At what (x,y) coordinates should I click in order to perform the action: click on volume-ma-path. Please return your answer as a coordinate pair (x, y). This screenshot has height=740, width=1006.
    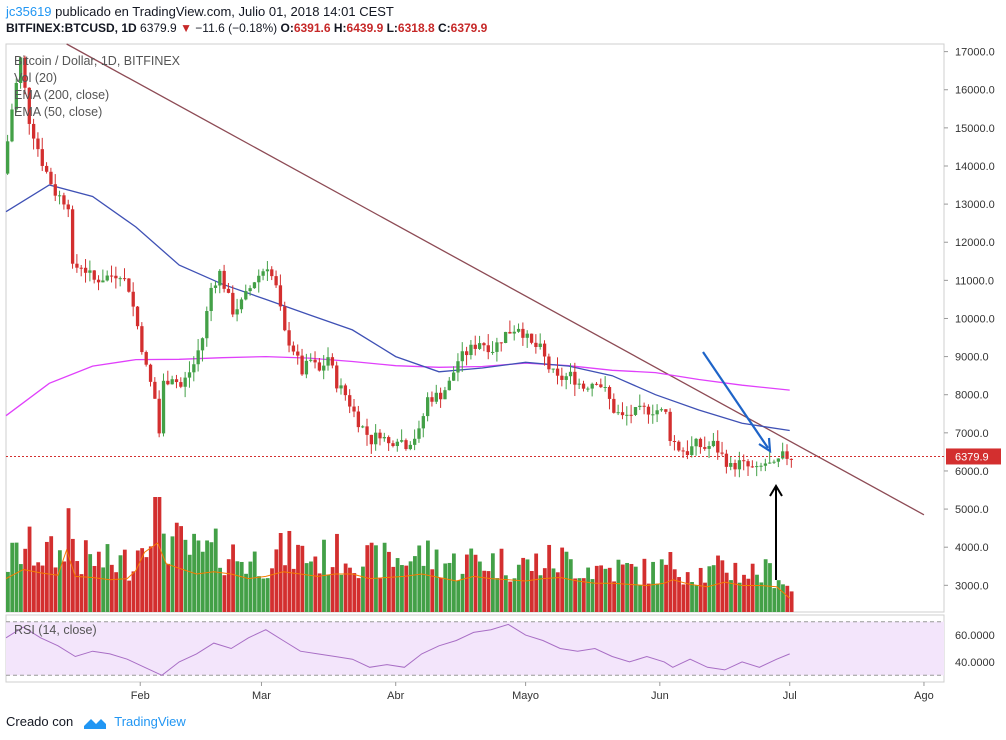
    Looking at the image, I should click on (398, 570).